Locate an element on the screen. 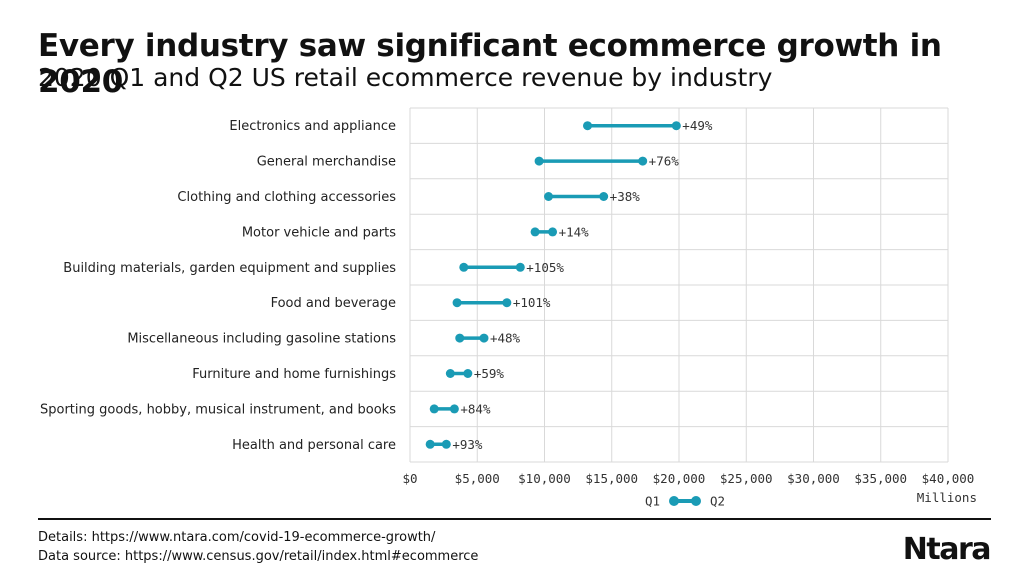 Image resolution: width=1024 pixels, height=576 pixels. footer-divider is located at coordinates (514, 519).